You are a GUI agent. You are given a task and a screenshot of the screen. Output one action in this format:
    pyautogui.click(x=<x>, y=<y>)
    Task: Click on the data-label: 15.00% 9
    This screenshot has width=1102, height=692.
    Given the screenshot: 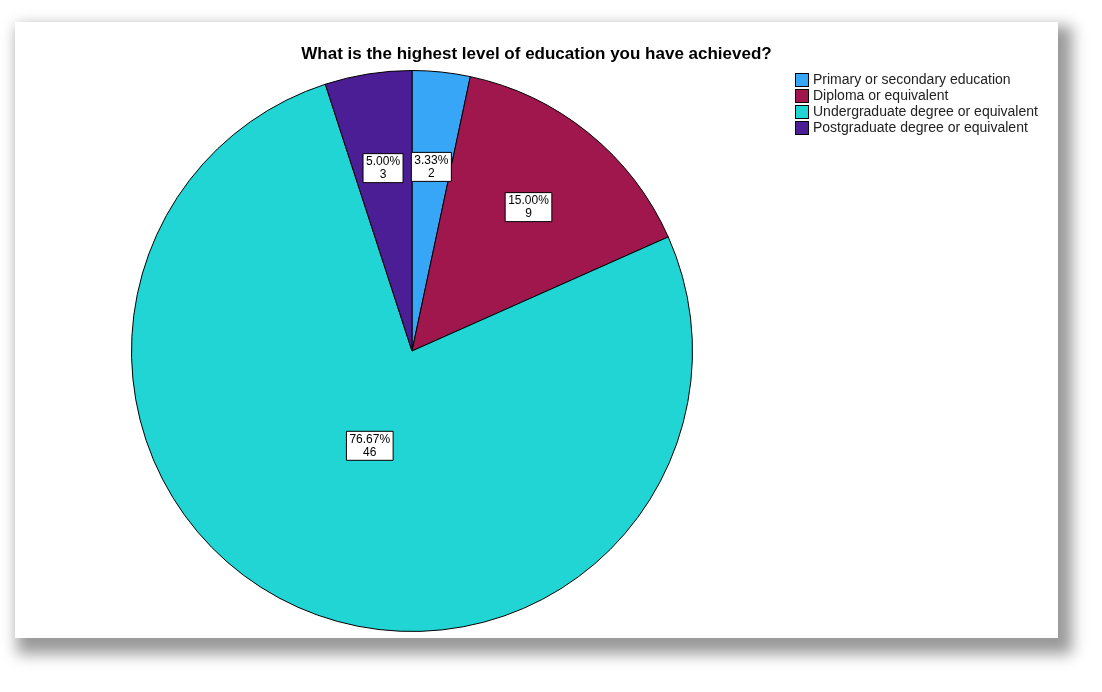 What is the action you would take?
    pyautogui.click(x=529, y=206)
    